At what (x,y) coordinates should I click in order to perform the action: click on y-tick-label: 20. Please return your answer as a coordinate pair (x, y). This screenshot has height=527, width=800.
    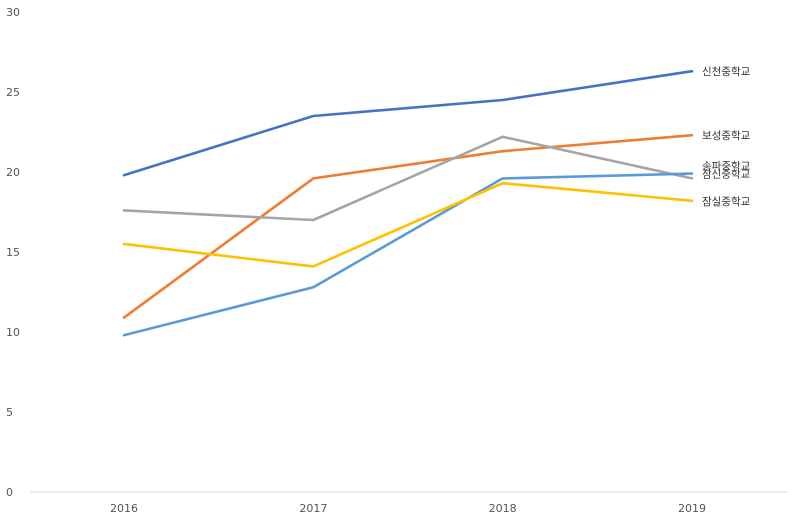
    Looking at the image, I should click on (13, 172).